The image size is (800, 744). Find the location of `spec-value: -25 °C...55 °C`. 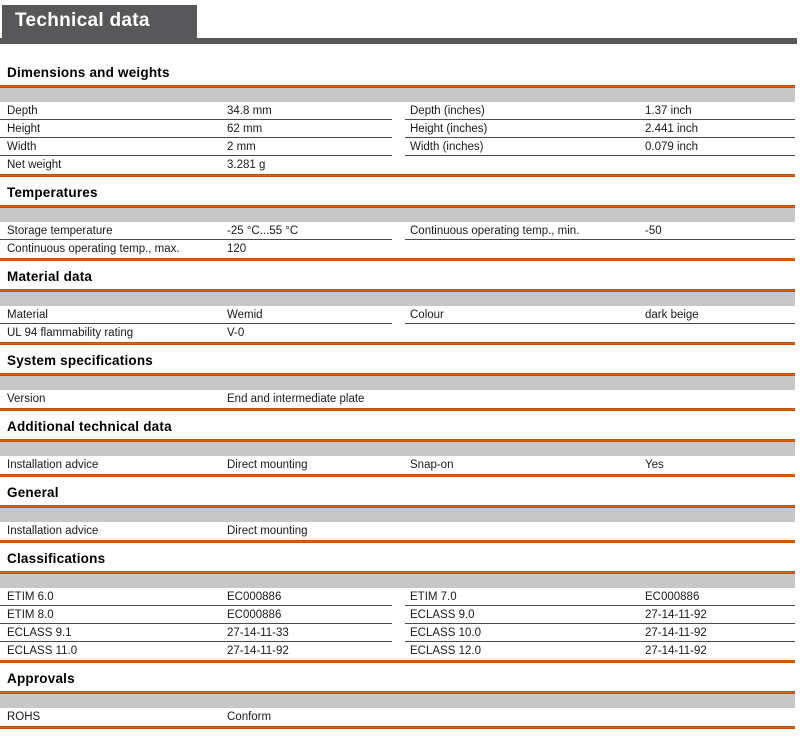

spec-value: -25 °C...55 °C is located at coordinates (263, 230).